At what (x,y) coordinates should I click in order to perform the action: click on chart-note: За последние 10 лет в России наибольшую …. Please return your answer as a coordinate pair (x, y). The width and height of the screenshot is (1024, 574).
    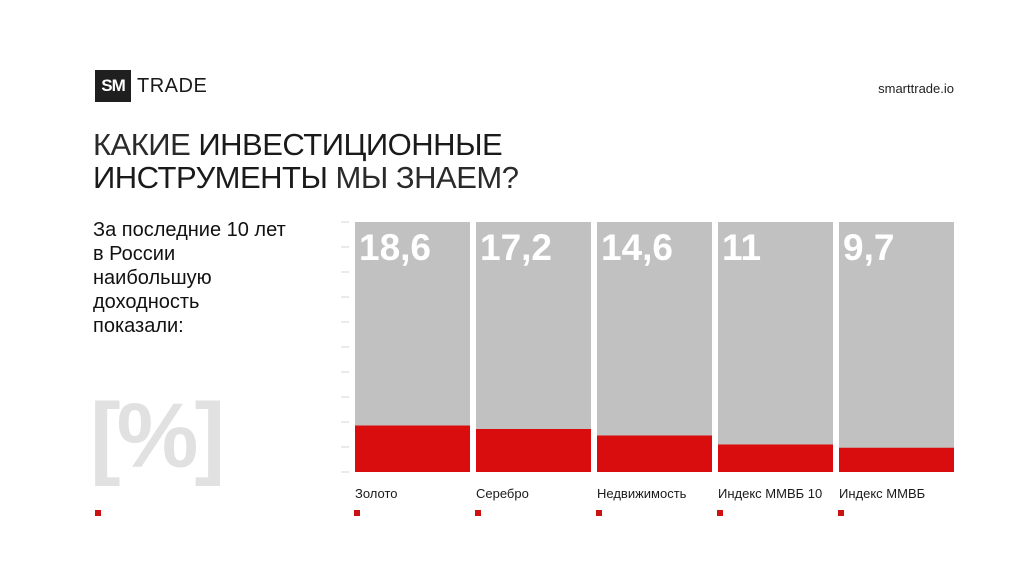
    Looking at the image, I should click on (189, 278).